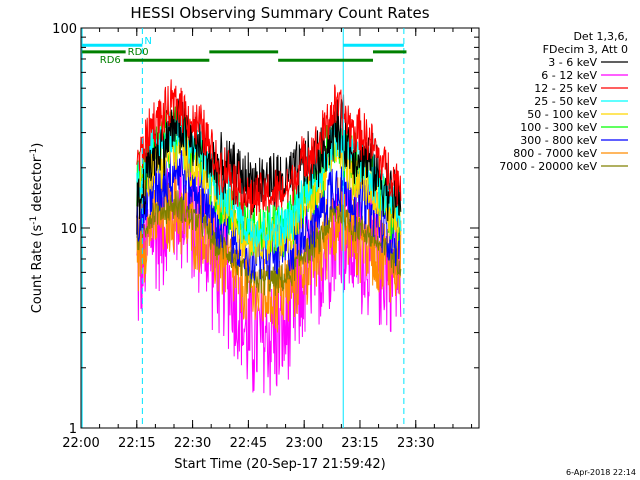  What do you see at coordinates (37, 145) in the screenshot?
I see `y-label-part3: )` at bounding box center [37, 145].